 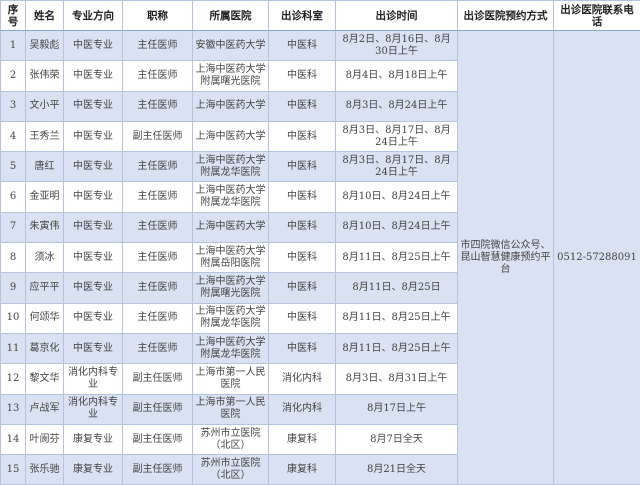 I want to click on index-cell: 11, so click(x=13, y=348).